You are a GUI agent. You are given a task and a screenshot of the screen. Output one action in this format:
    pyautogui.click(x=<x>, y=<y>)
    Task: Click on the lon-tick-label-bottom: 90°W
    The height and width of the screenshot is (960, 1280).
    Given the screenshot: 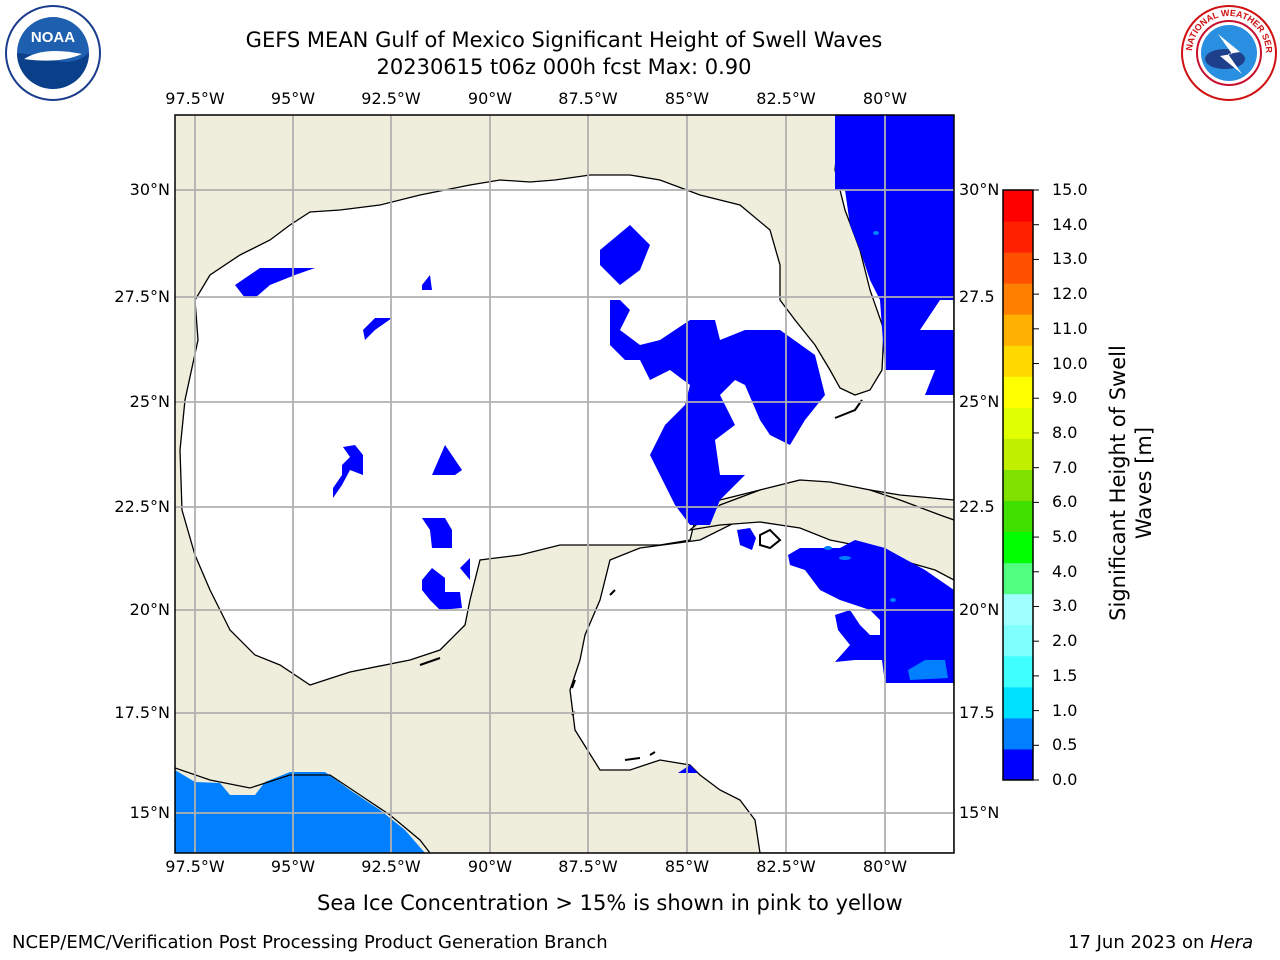 What is the action you would take?
    pyautogui.click(x=490, y=866)
    